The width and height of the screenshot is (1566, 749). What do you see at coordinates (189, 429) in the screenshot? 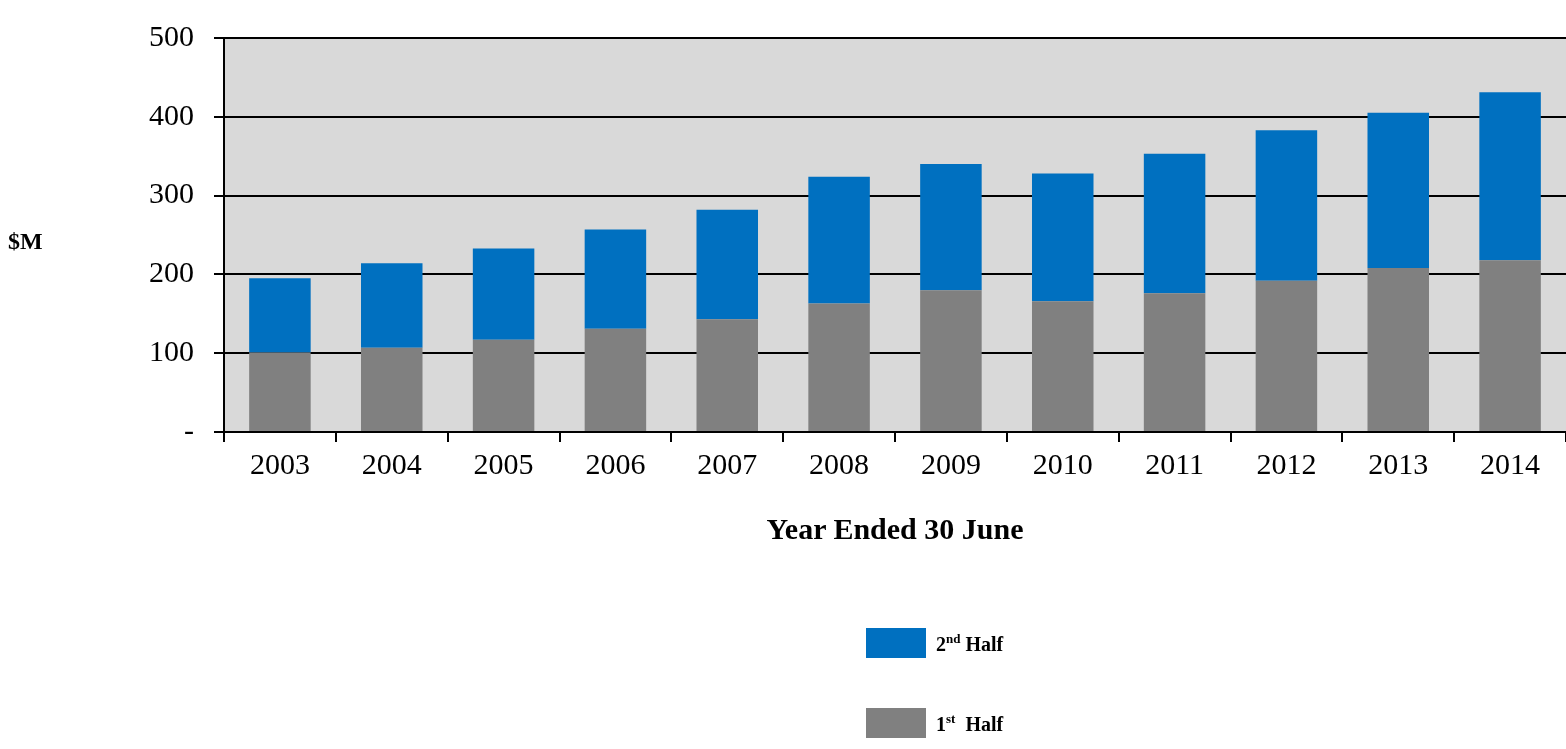
I see `y-tick-label: -` at bounding box center [189, 429].